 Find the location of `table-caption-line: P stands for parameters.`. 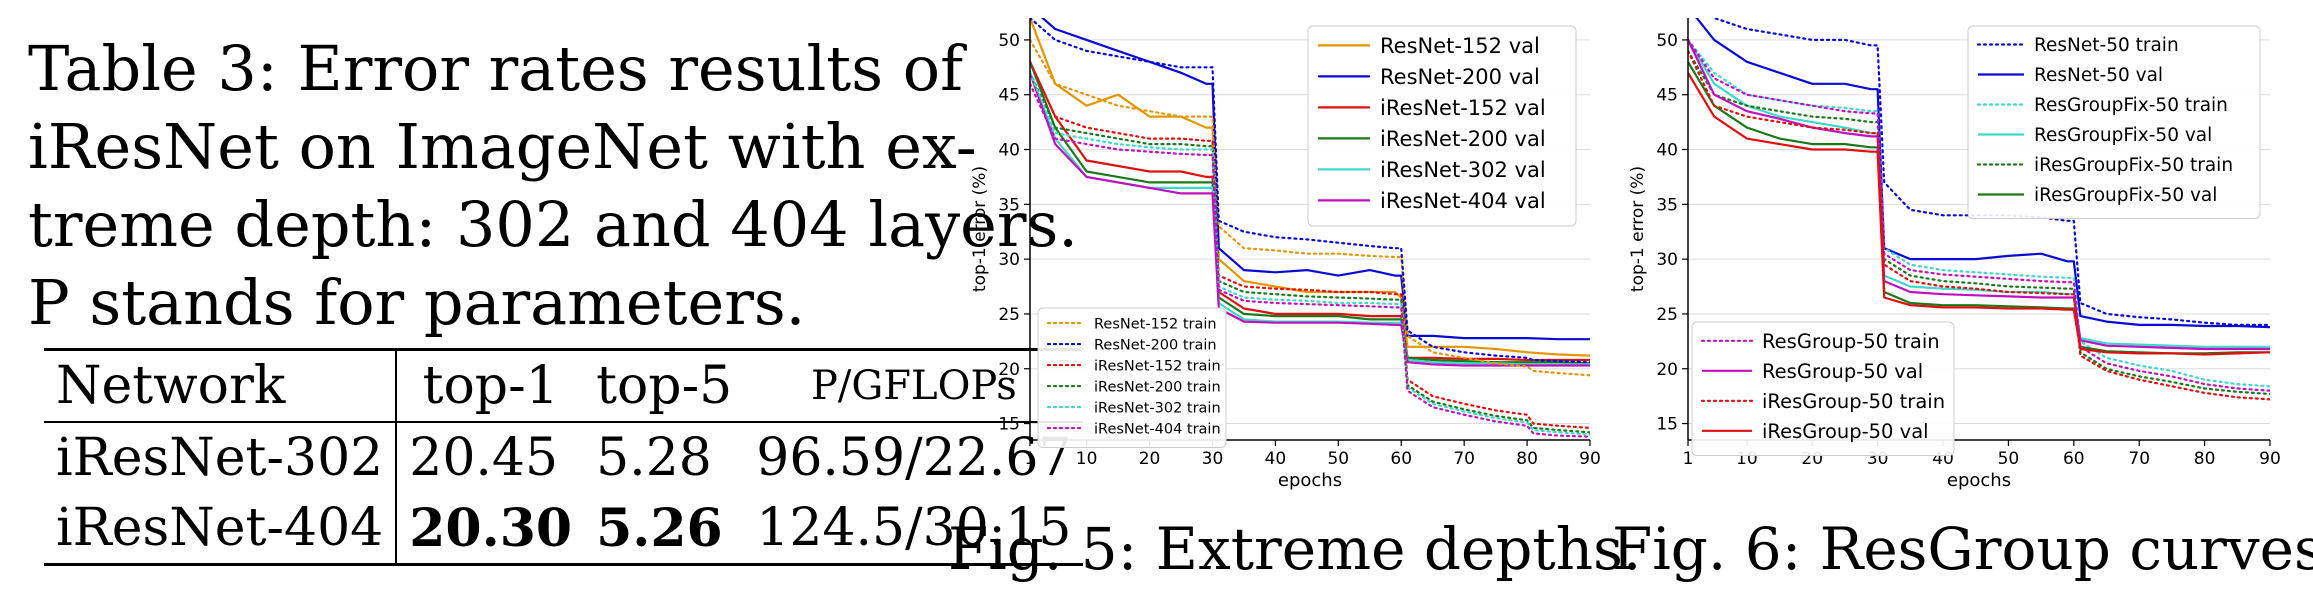

table-caption-line: P stands for parameters. is located at coordinates (417, 302).